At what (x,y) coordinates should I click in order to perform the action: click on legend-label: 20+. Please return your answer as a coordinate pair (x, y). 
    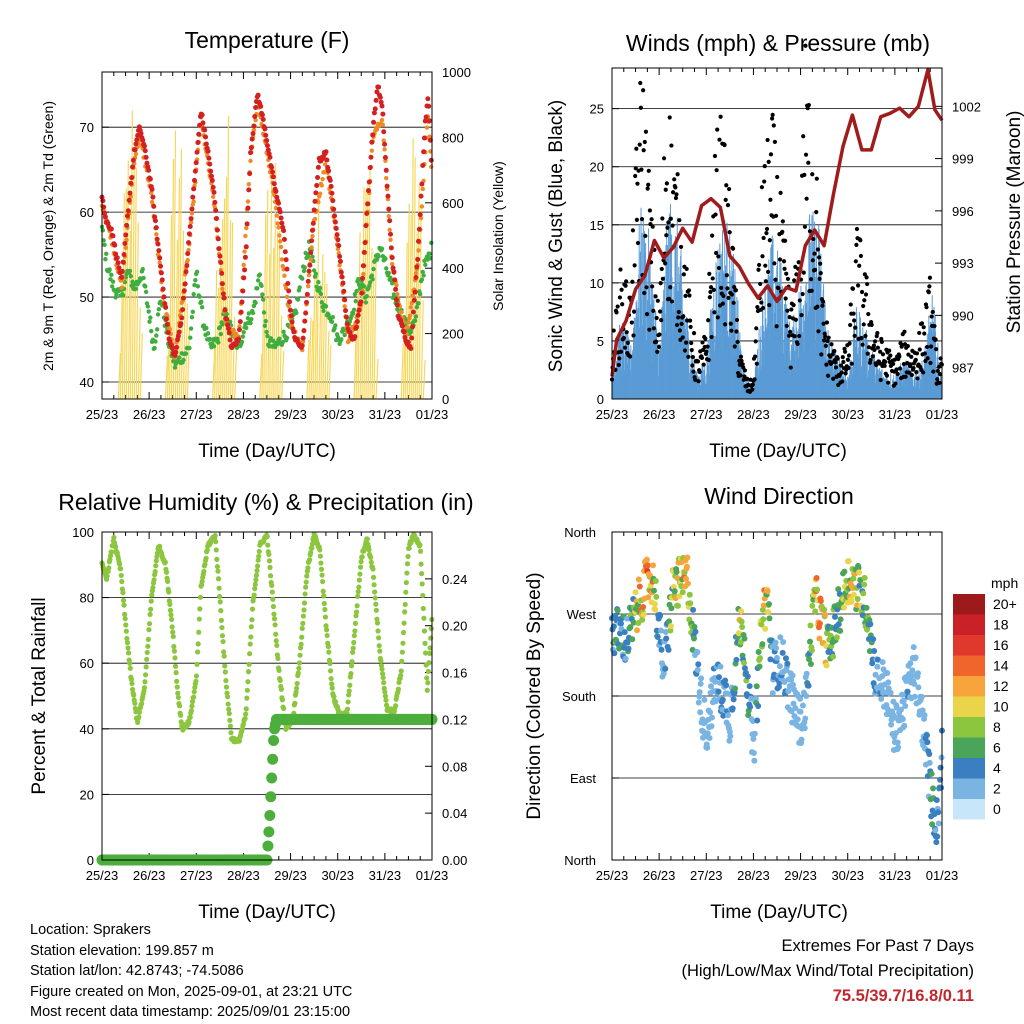
    Looking at the image, I should click on (1005, 604).